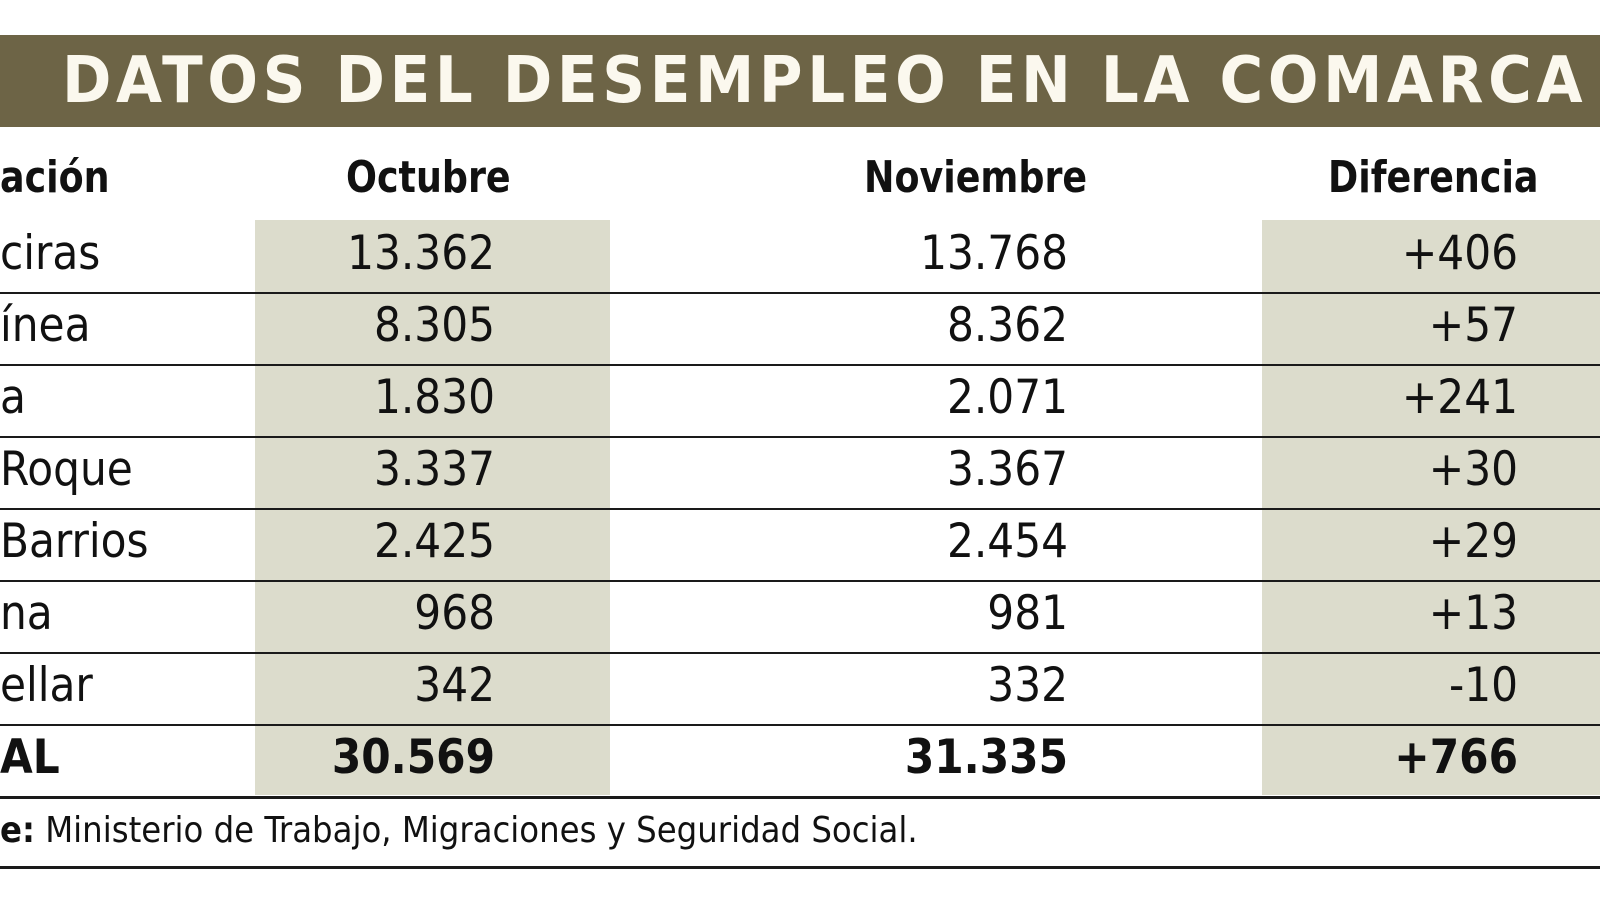 This screenshot has width=1600, height=900. Describe the element at coordinates (13, 397) in the screenshot. I see `table-cell: a` at that location.